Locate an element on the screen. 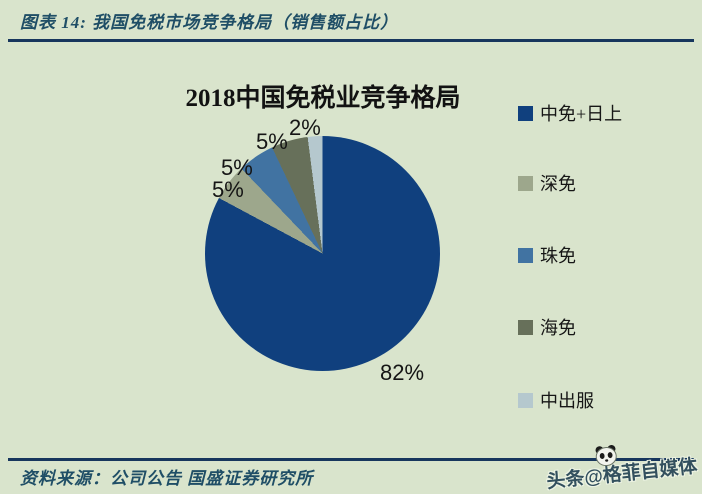  pie-slice-label-haimian: 5% is located at coordinates (272, 141).